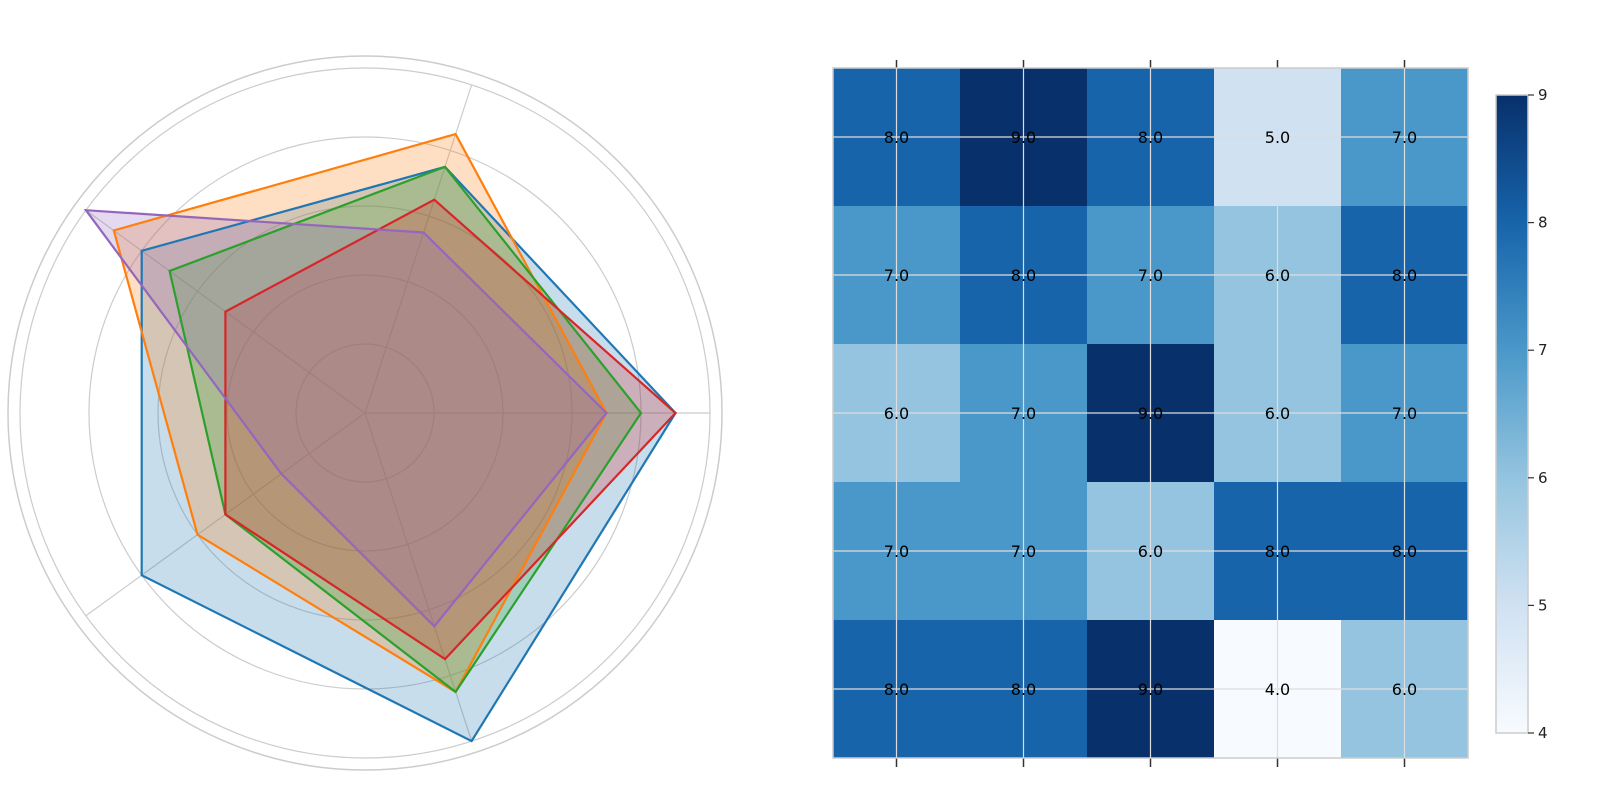 This screenshot has width=1600, height=800. Describe the element at coordinates (1543, 605) in the screenshot. I see `colorbar-tick-label: 5` at that location.